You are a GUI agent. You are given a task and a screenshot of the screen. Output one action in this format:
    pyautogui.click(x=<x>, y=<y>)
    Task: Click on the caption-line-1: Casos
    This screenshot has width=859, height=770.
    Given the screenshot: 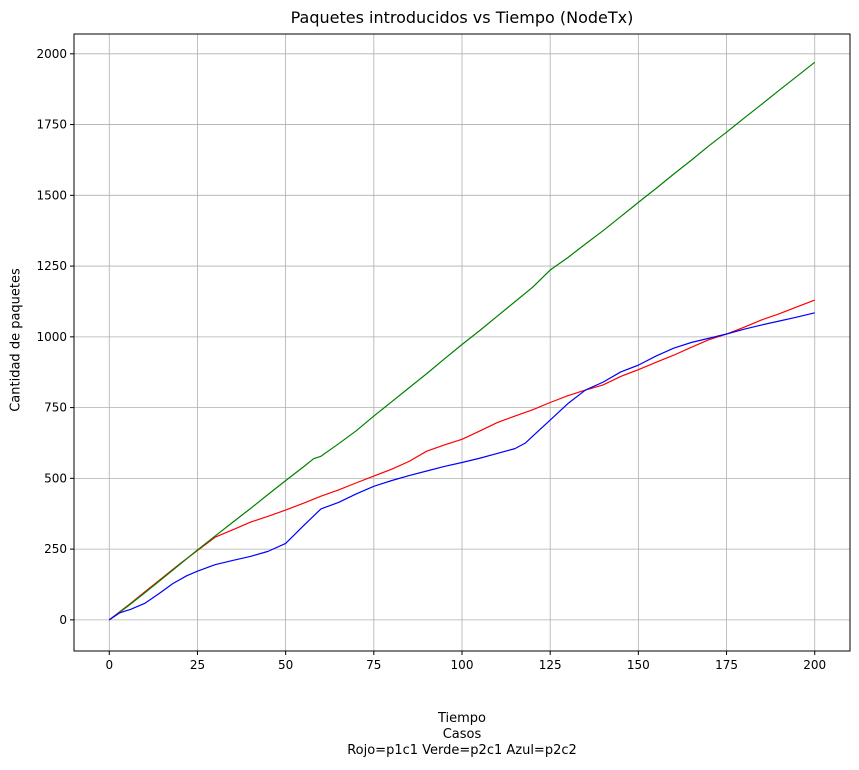 What is the action you would take?
    pyautogui.click(x=462, y=734)
    